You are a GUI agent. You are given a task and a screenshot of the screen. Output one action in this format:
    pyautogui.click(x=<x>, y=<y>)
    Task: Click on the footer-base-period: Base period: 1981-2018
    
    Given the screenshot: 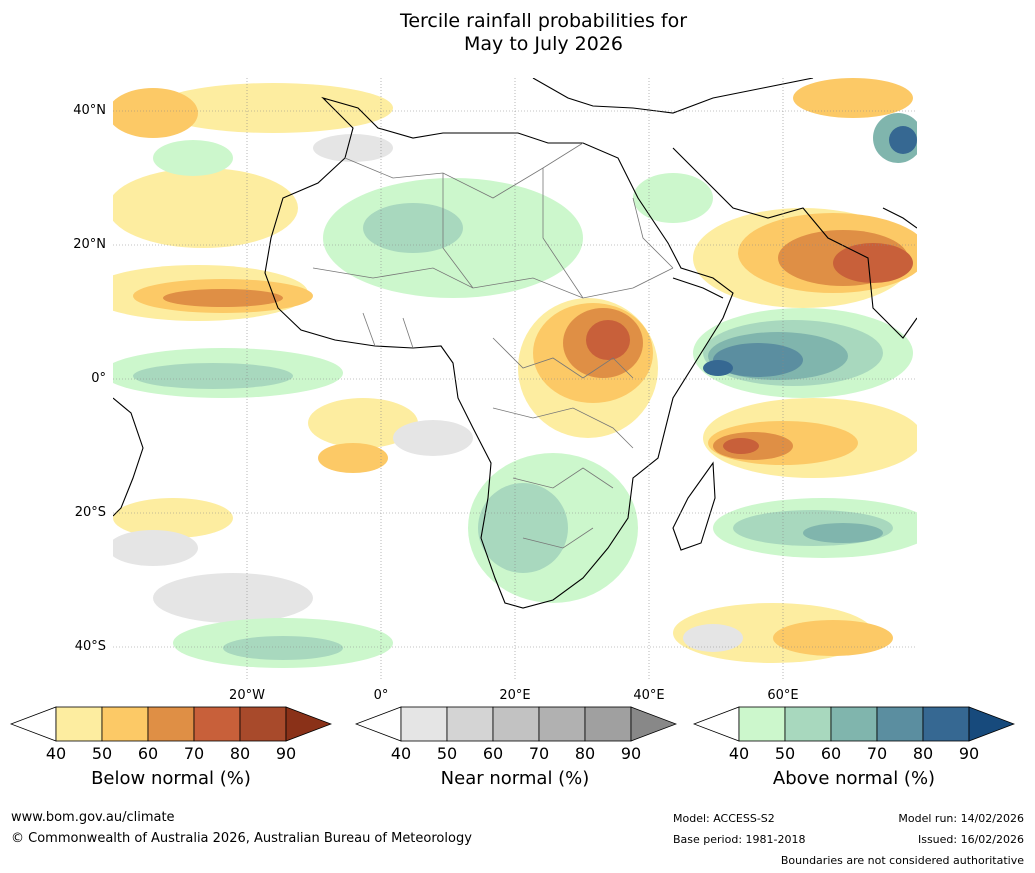 What is the action you would take?
    pyautogui.click(x=739, y=839)
    